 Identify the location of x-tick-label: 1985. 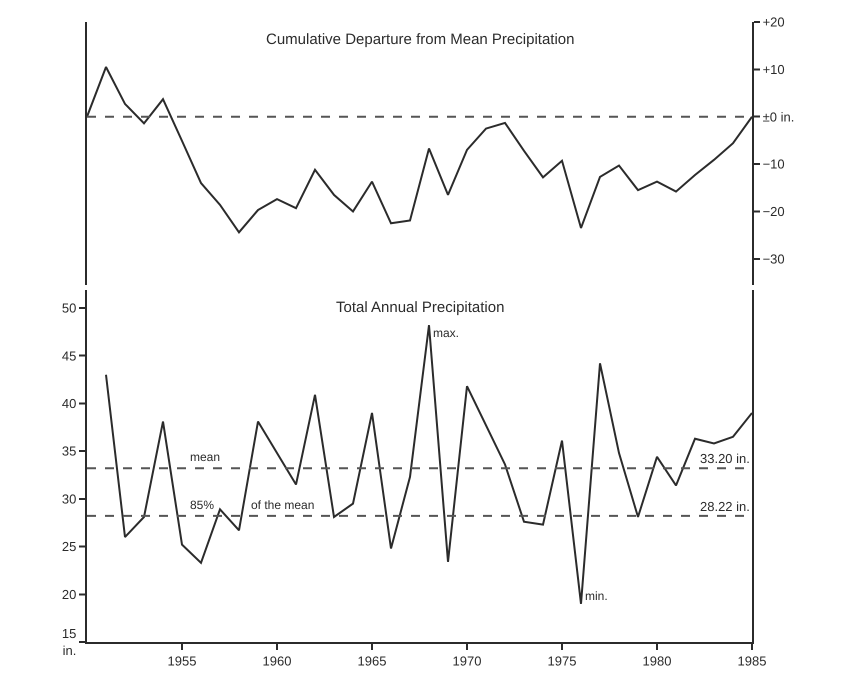
(752, 661).